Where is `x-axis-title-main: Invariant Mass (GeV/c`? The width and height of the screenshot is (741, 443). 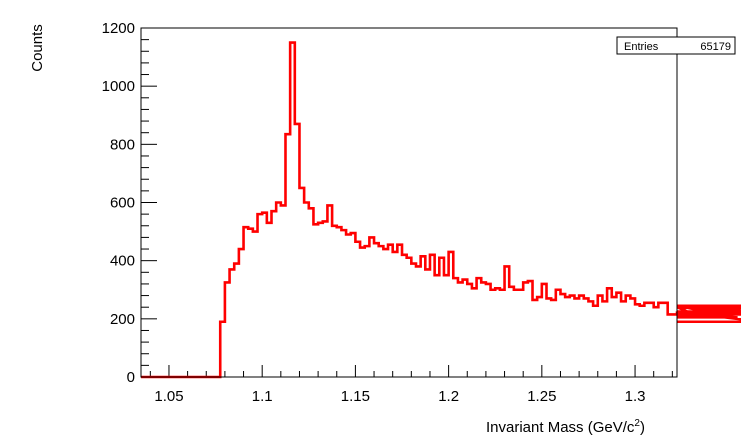 x-axis-title-main: Invariant Mass (GeV/c is located at coordinates (560, 427).